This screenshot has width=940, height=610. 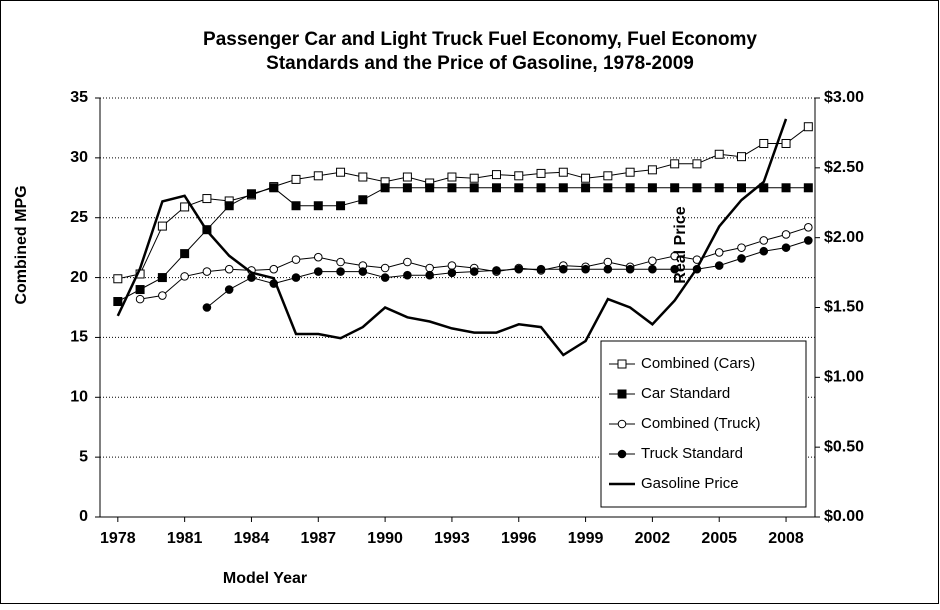 I want to click on legend-label: Combined (Cars), so click(x=698, y=363).